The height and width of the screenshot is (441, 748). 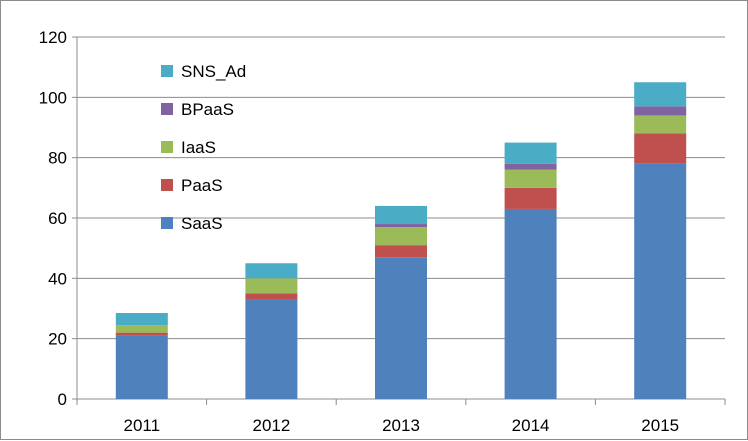 I want to click on bar-saas-2013, so click(x=401, y=328).